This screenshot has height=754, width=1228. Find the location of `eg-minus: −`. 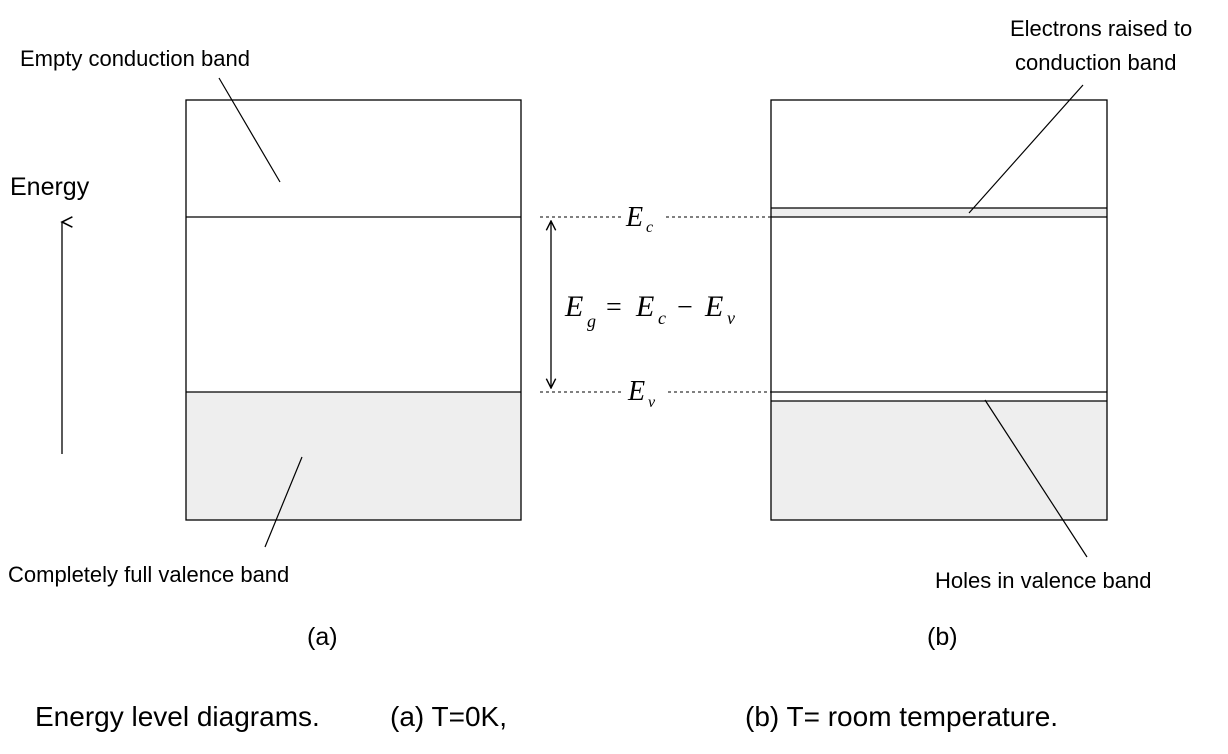

eg-minus: − is located at coordinates (685, 307).